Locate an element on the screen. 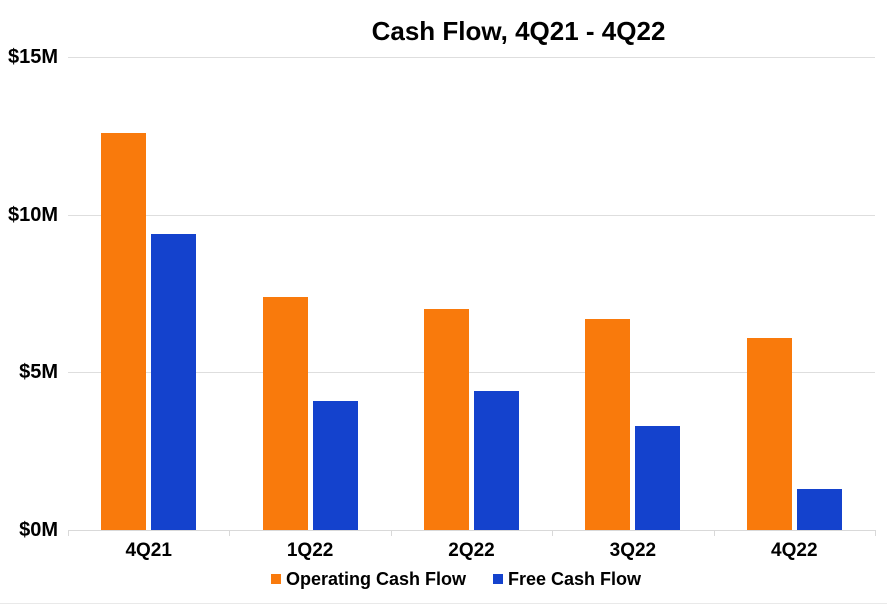 This screenshot has width=887, height=605. x-axis-label: 3Q22 is located at coordinates (633, 550).